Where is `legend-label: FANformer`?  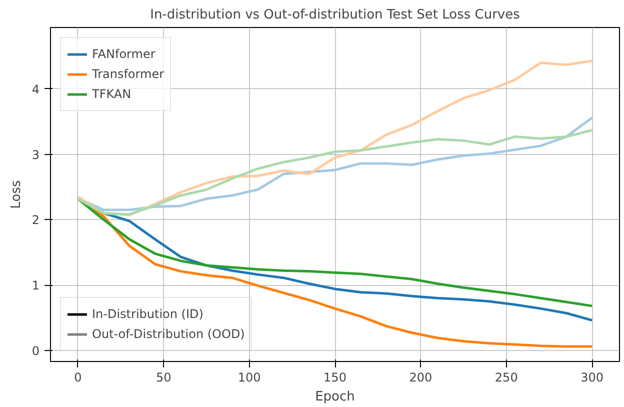
legend-label: FANformer is located at coordinates (124, 54).